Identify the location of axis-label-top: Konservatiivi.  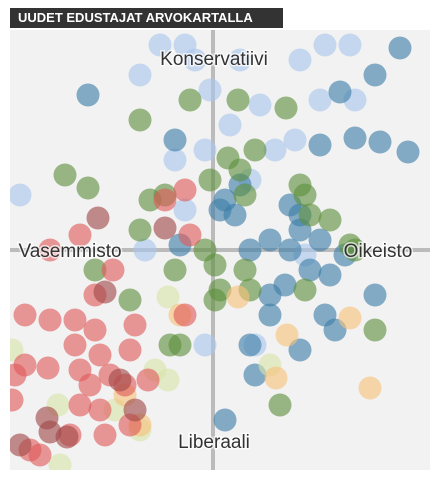
(214, 59).